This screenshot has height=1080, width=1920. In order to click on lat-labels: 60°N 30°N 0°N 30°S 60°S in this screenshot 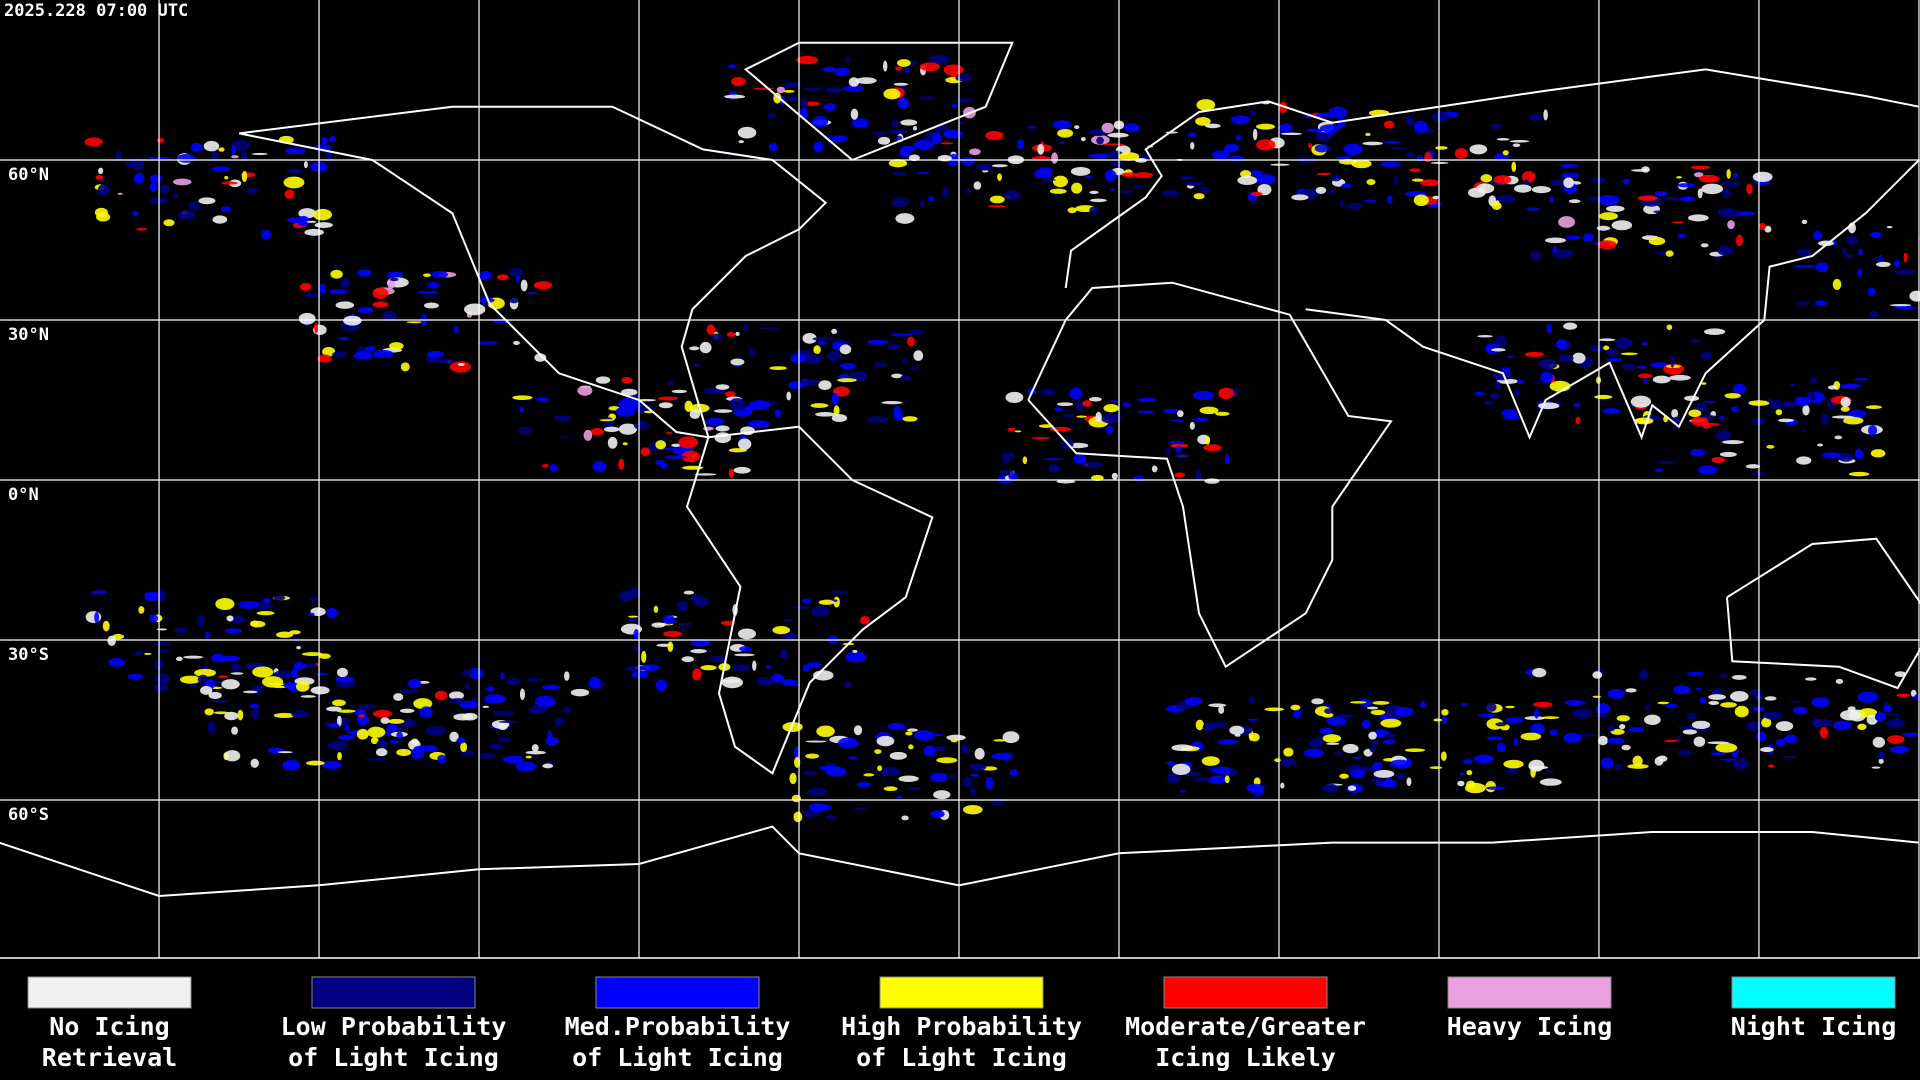, I will do `click(28, 495)`.